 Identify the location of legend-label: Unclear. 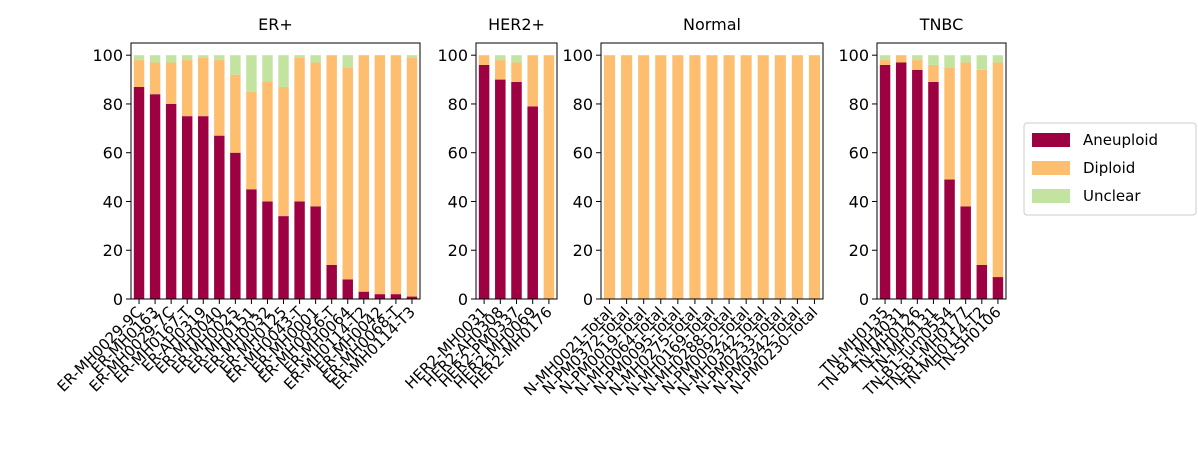
(1112, 196).